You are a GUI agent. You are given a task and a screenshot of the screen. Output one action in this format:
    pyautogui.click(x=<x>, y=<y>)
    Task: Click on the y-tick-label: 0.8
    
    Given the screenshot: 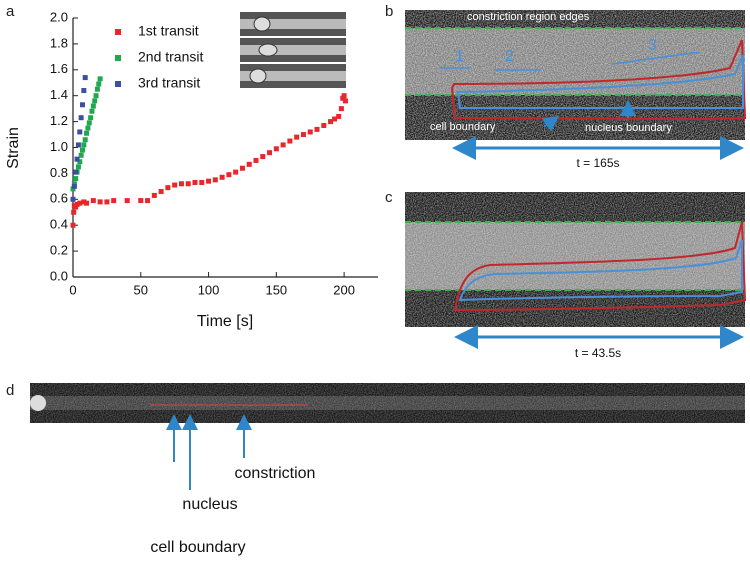 What is the action you would take?
    pyautogui.click(x=59, y=172)
    